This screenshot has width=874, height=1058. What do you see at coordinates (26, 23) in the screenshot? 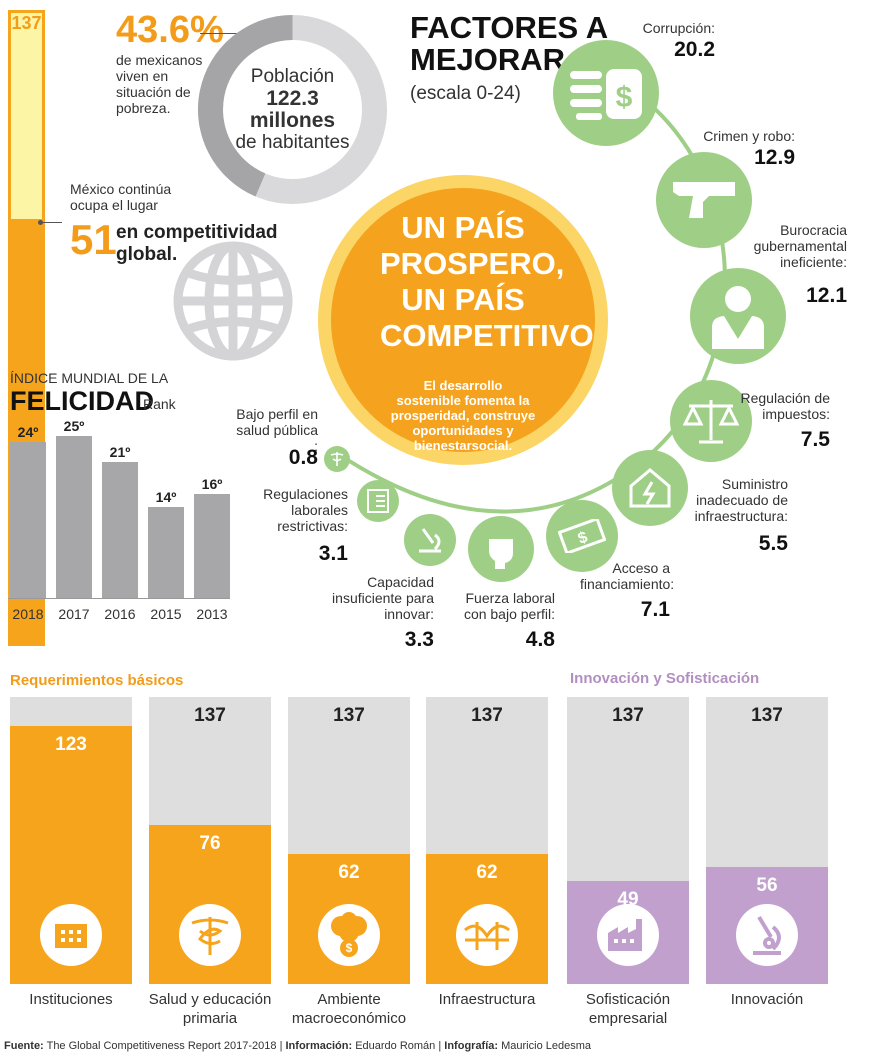
I see `rank-total-label: 137` at bounding box center [26, 23].